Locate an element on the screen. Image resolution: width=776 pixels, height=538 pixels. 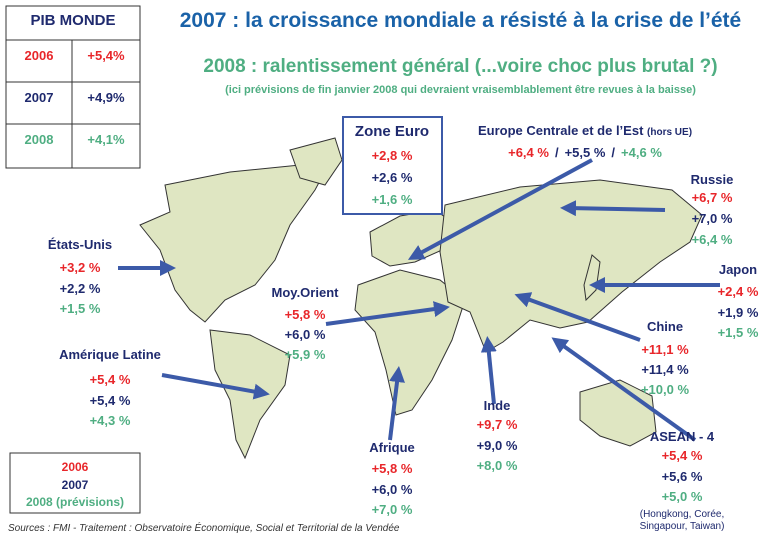
legend-frame is located at coordinates (75, 483).